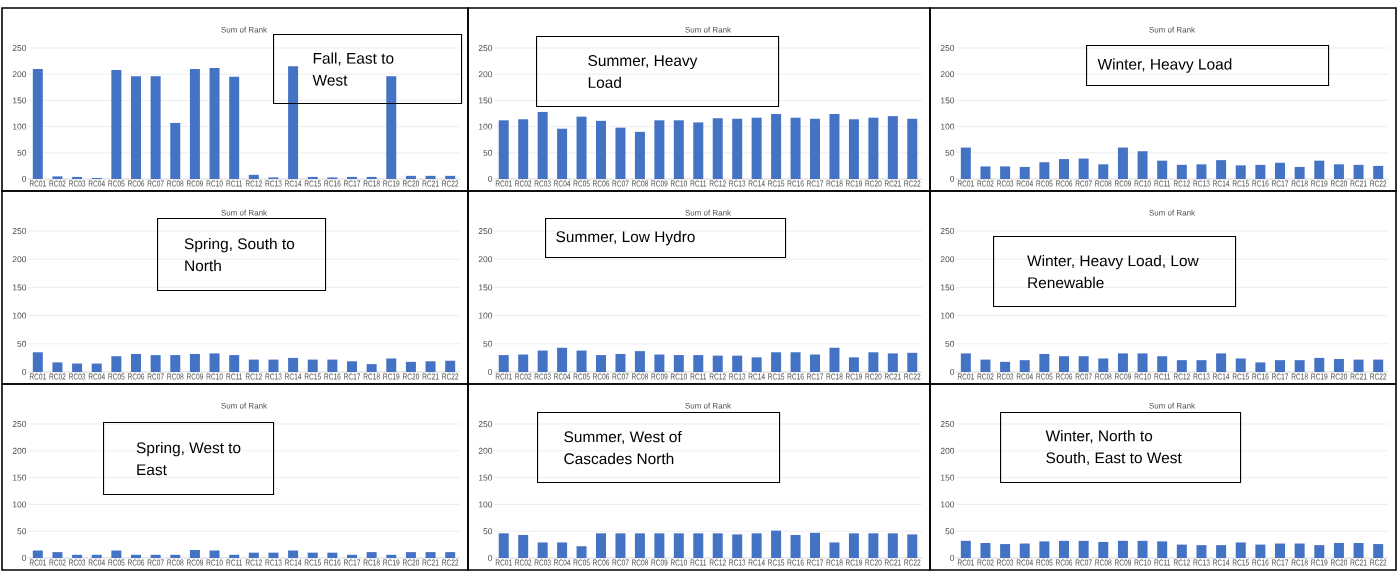 This screenshot has height=572, width=1398. Describe the element at coordinates (1339, 183) in the screenshot. I see `x-tick-label: RC20` at that location.